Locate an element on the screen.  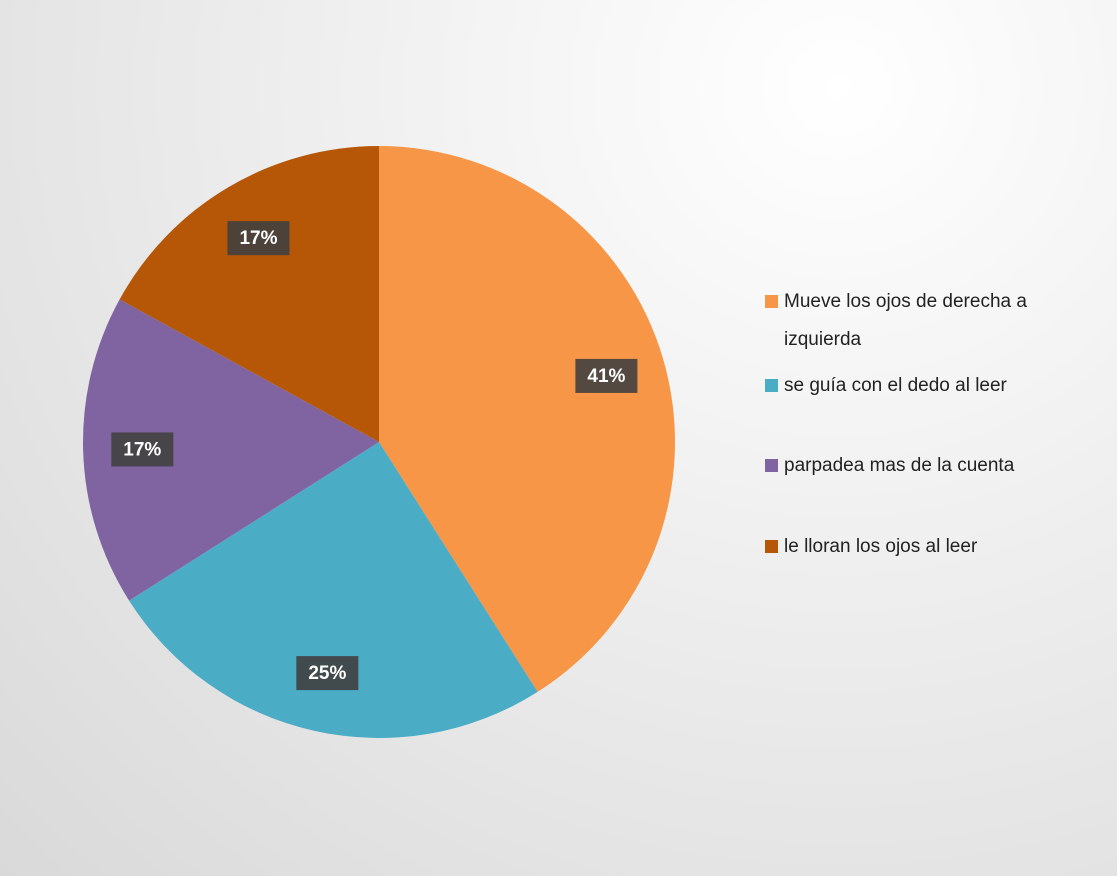
legend-label: se guía con el dedo al leer is located at coordinates (895, 385).